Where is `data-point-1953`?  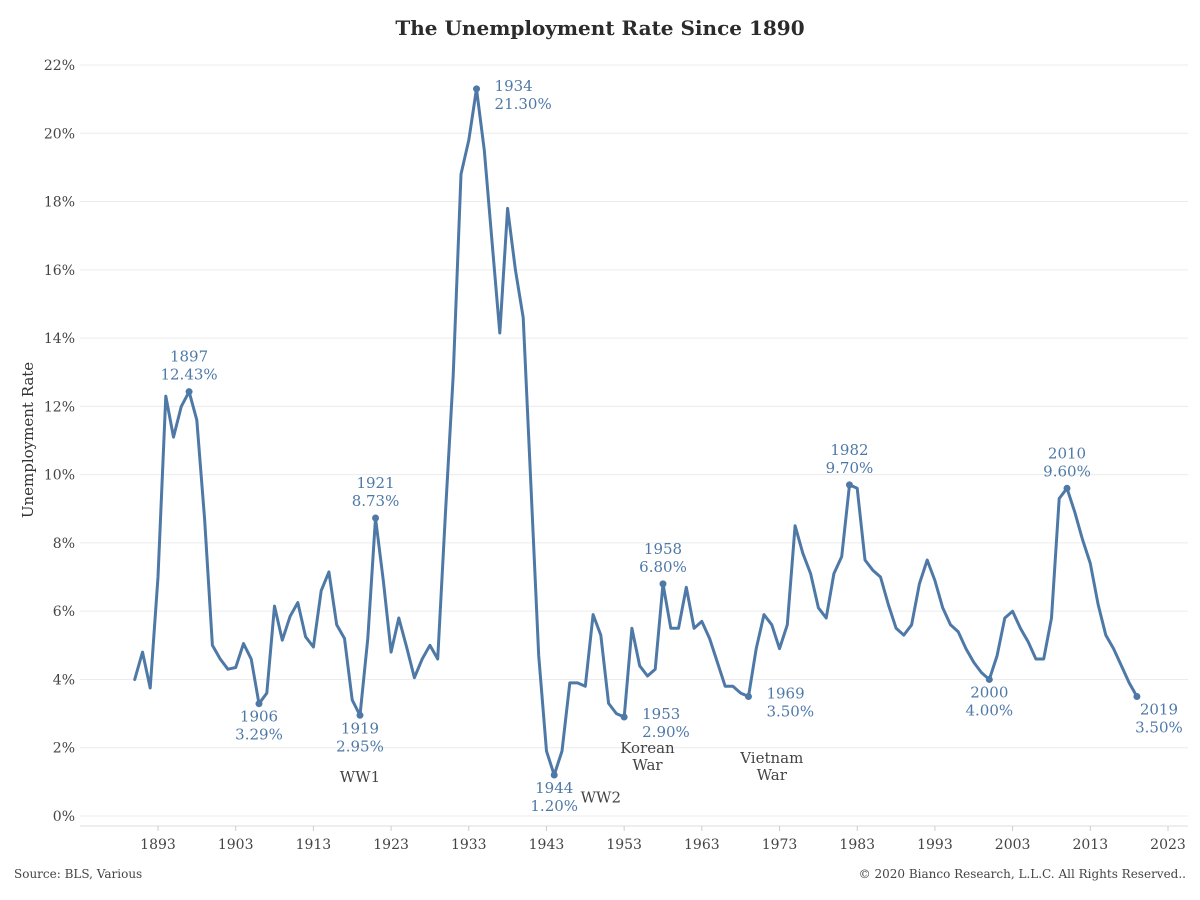
data-point-1953 is located at coordinates (624, 717).